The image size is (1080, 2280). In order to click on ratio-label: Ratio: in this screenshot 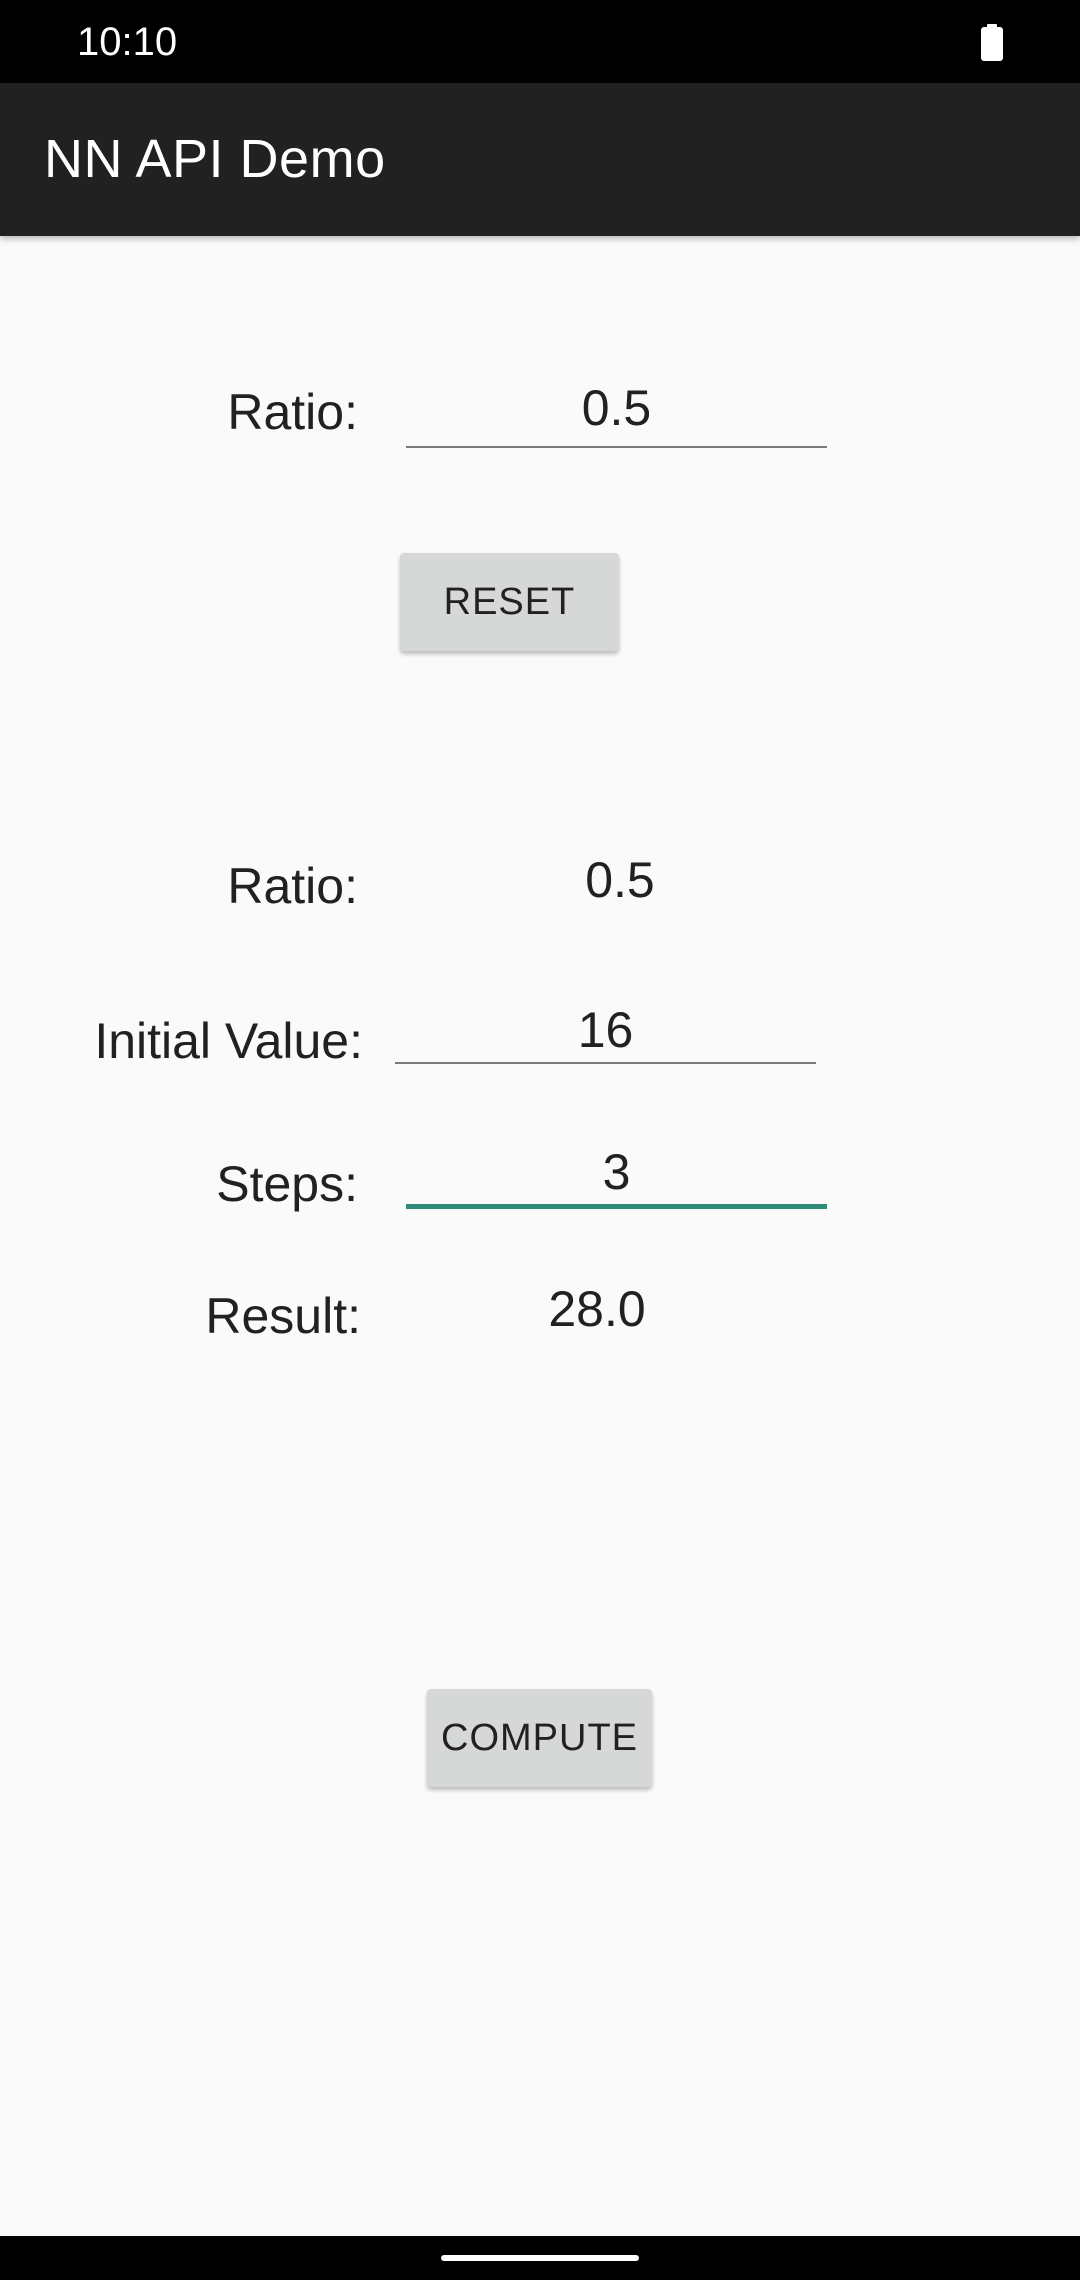, I will do `click(292, 412)`.